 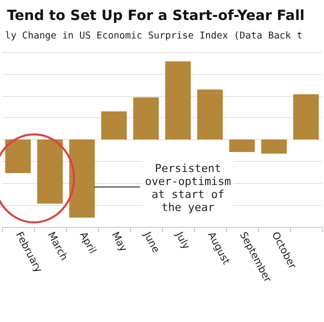 I want to click on chart-subtitle: ly Change in US Economic Surprise Index (Data Back t, so click(x=153, y=36).